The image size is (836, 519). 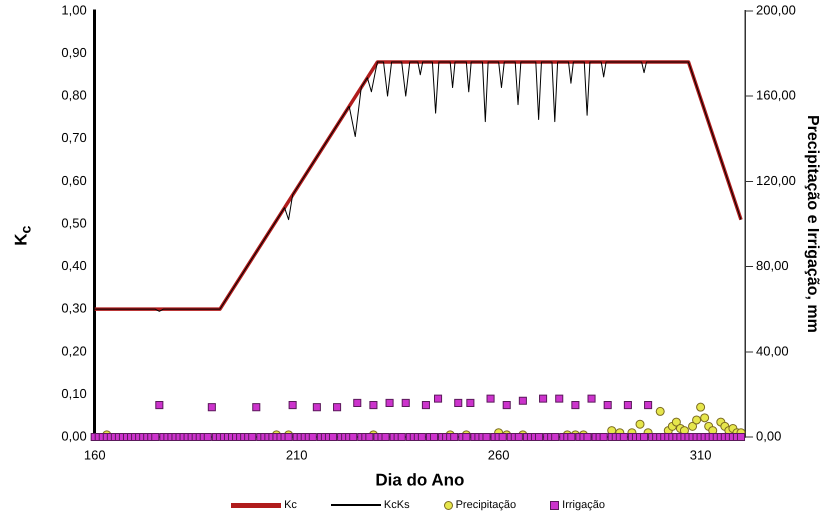 What do you see at coordinates (419, 480) in the screenshot?
I see `x-axis-title: Dia do Ano` at bounding box center [419, 480].